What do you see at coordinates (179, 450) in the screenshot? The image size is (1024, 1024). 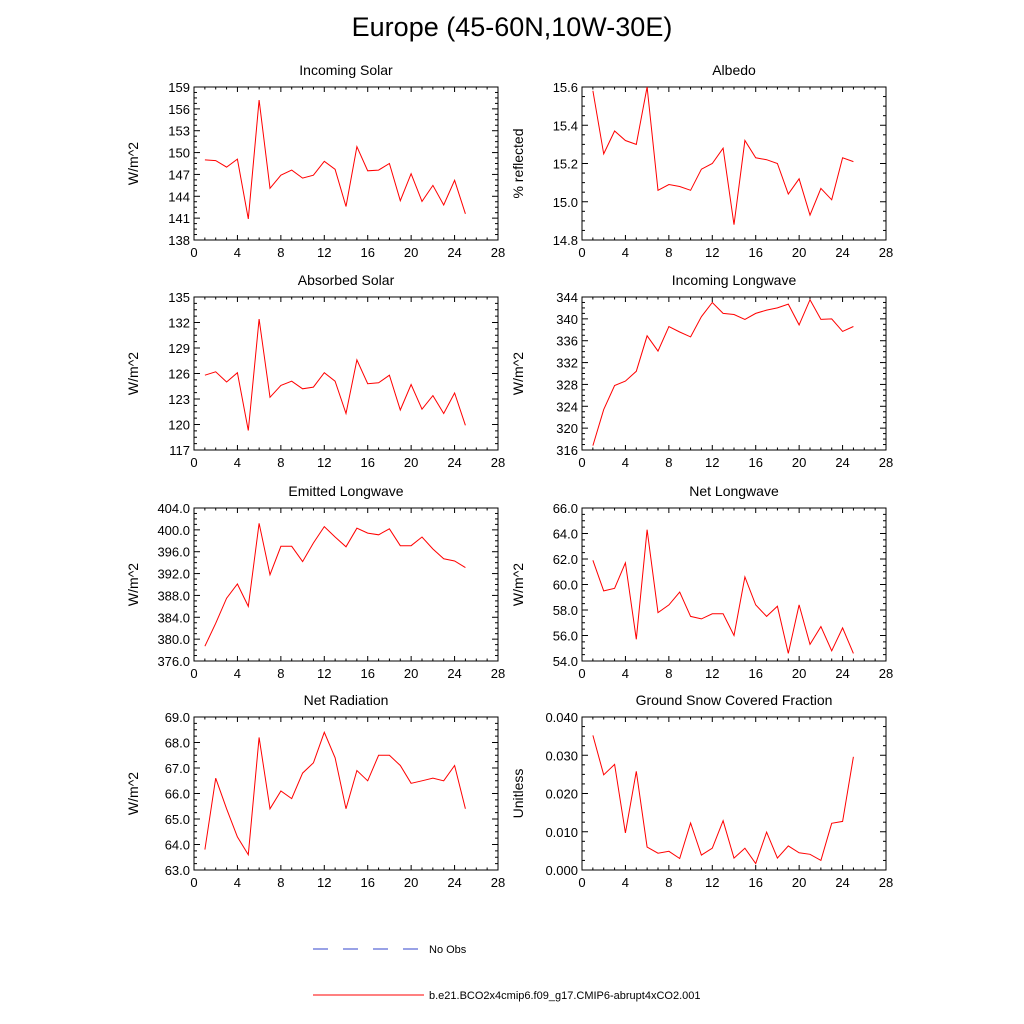 I see `y-tick-label: 117` at bounding box center [179, 450].